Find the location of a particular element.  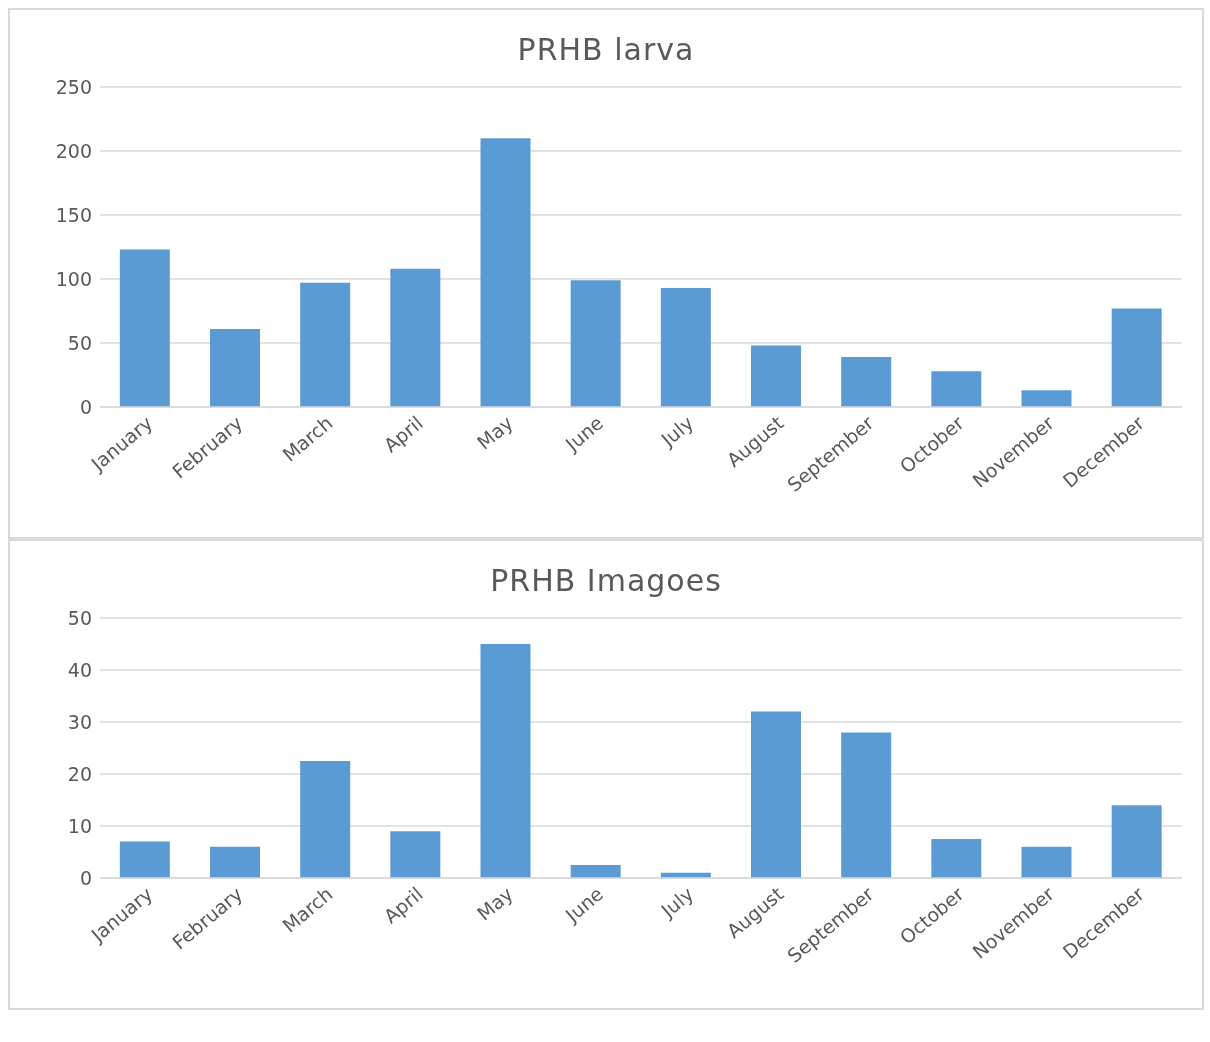

y-tick-label: 20 is located at coordinates (79, 773).